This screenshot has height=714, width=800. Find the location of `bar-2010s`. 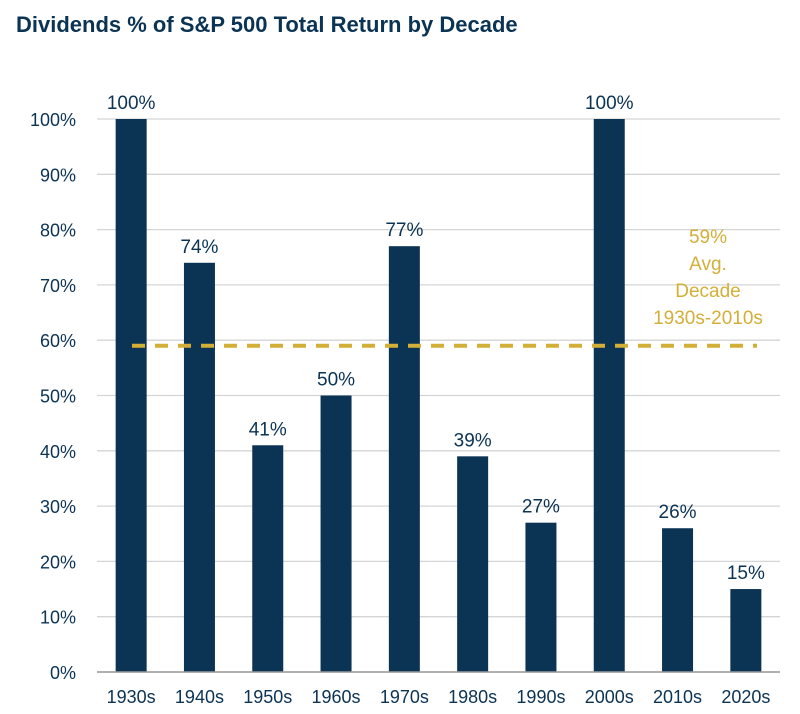

bar-2010s is located at coordinates (678, 600).